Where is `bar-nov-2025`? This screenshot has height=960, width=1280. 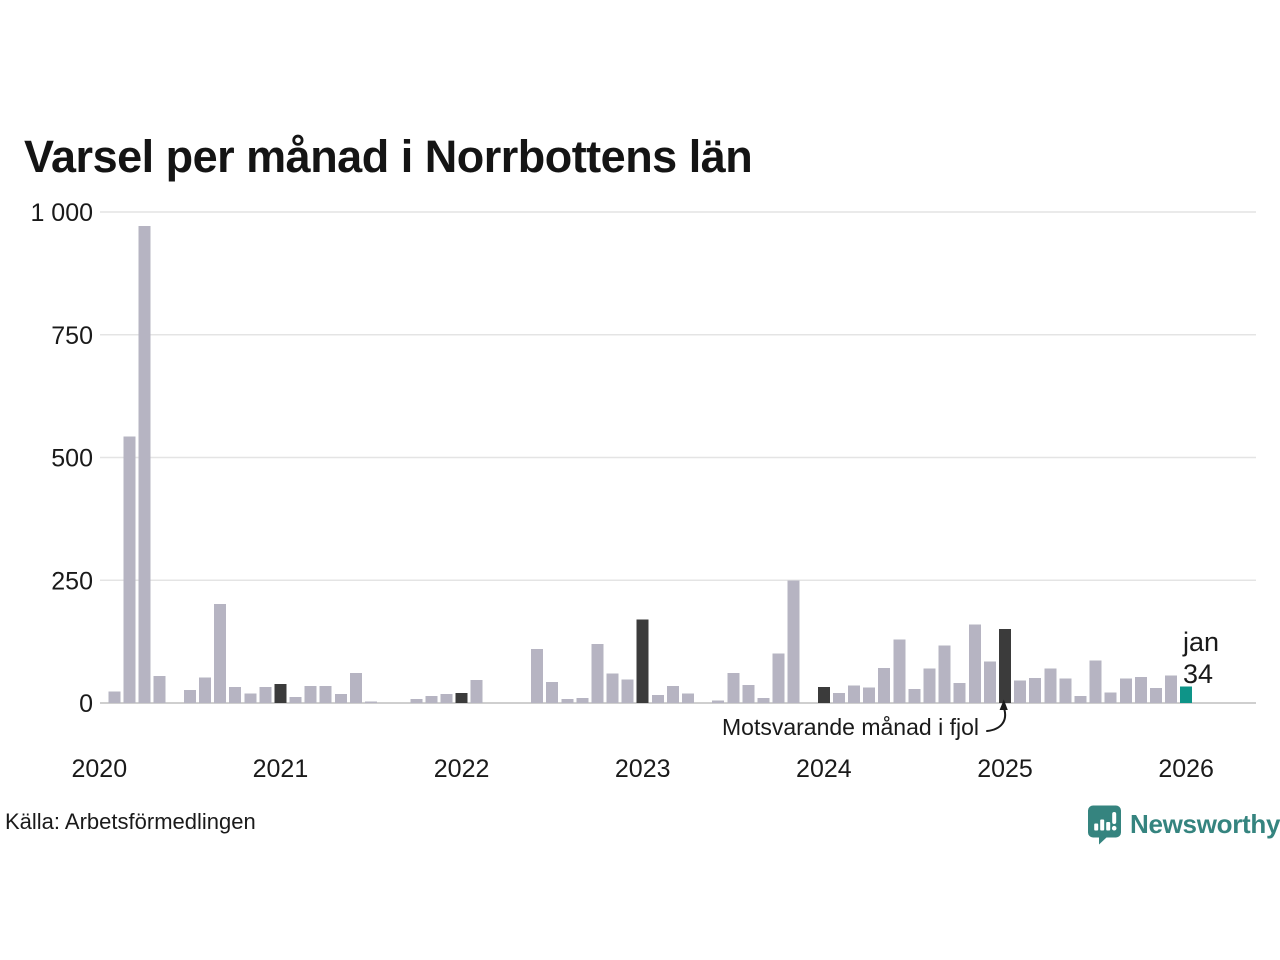 bar-nov-2025 is located at coordinates (1155, 695).